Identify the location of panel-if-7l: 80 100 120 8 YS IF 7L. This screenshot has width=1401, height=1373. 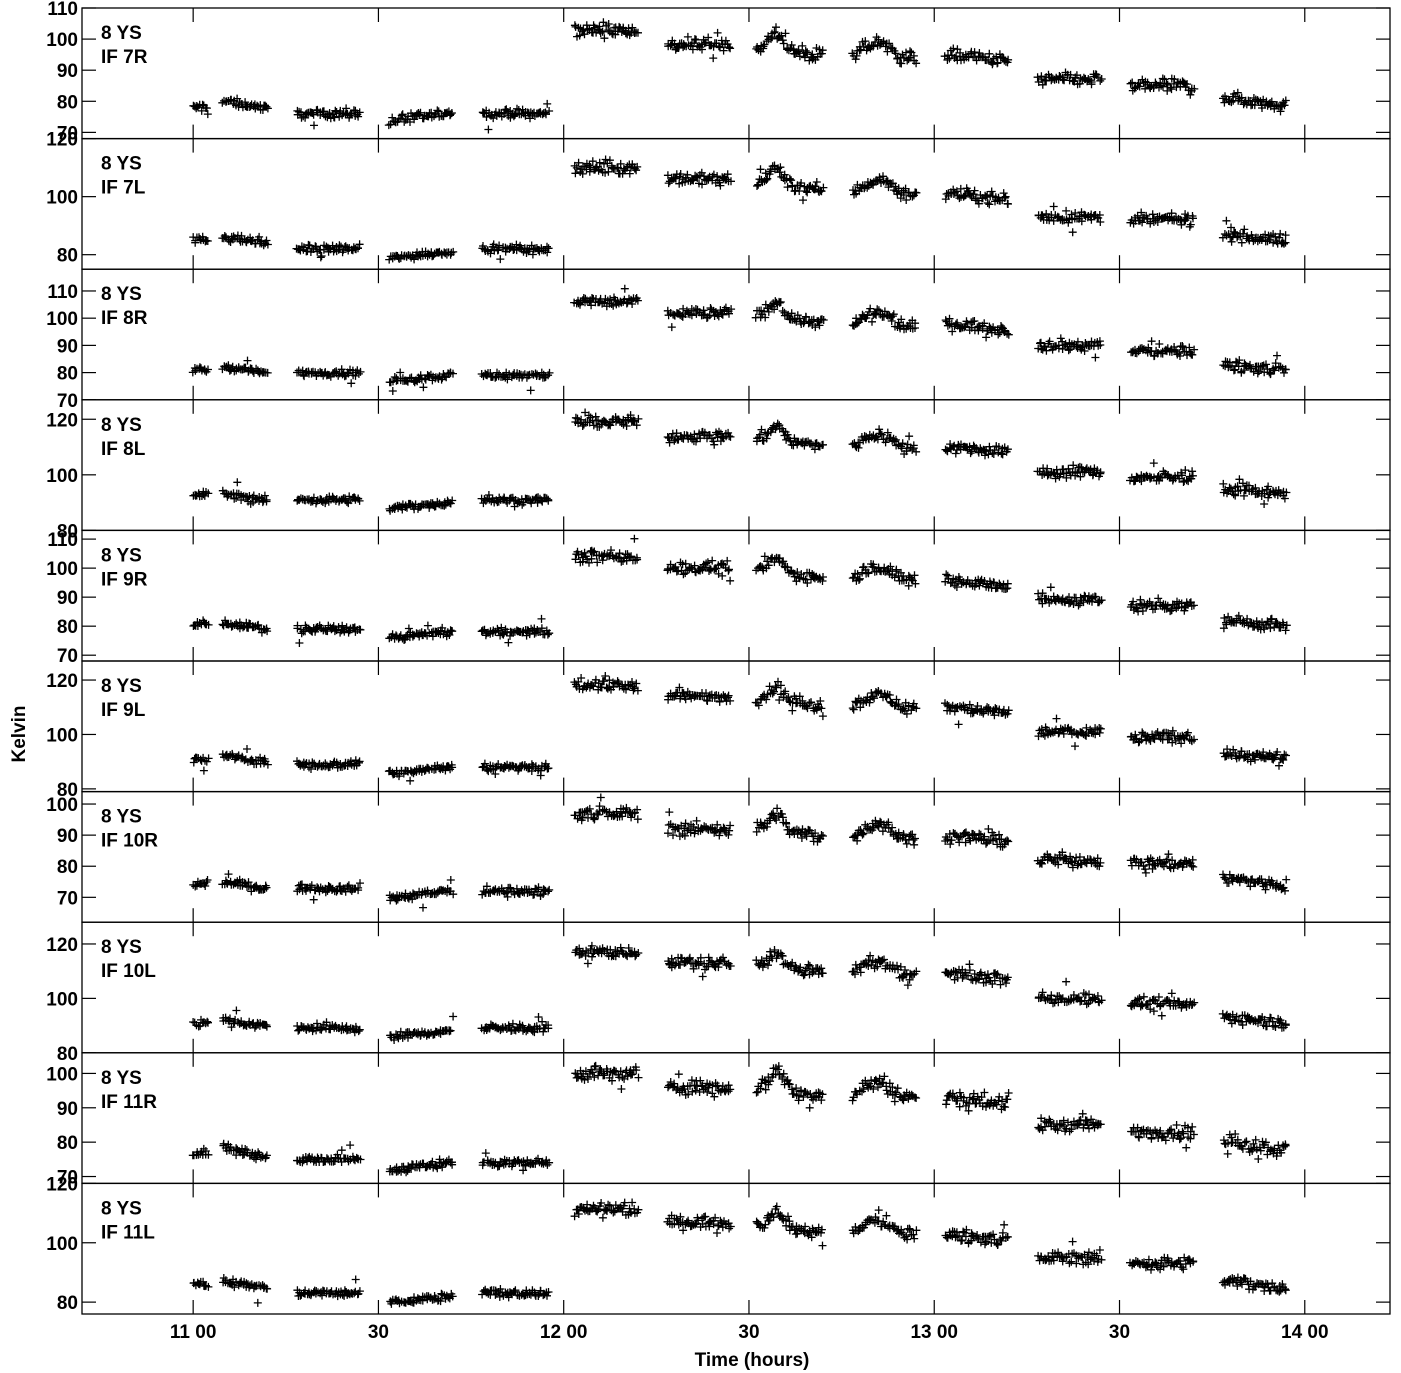
(718, 200).